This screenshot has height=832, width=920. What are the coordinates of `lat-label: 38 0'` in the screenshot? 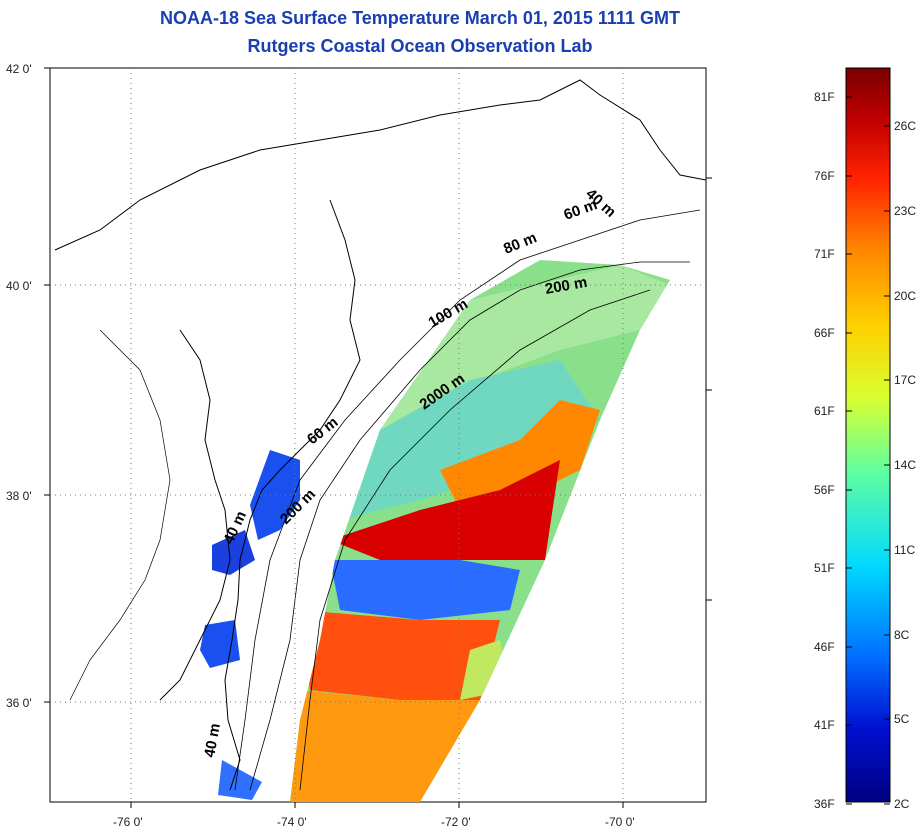 It's located at (19, 496).